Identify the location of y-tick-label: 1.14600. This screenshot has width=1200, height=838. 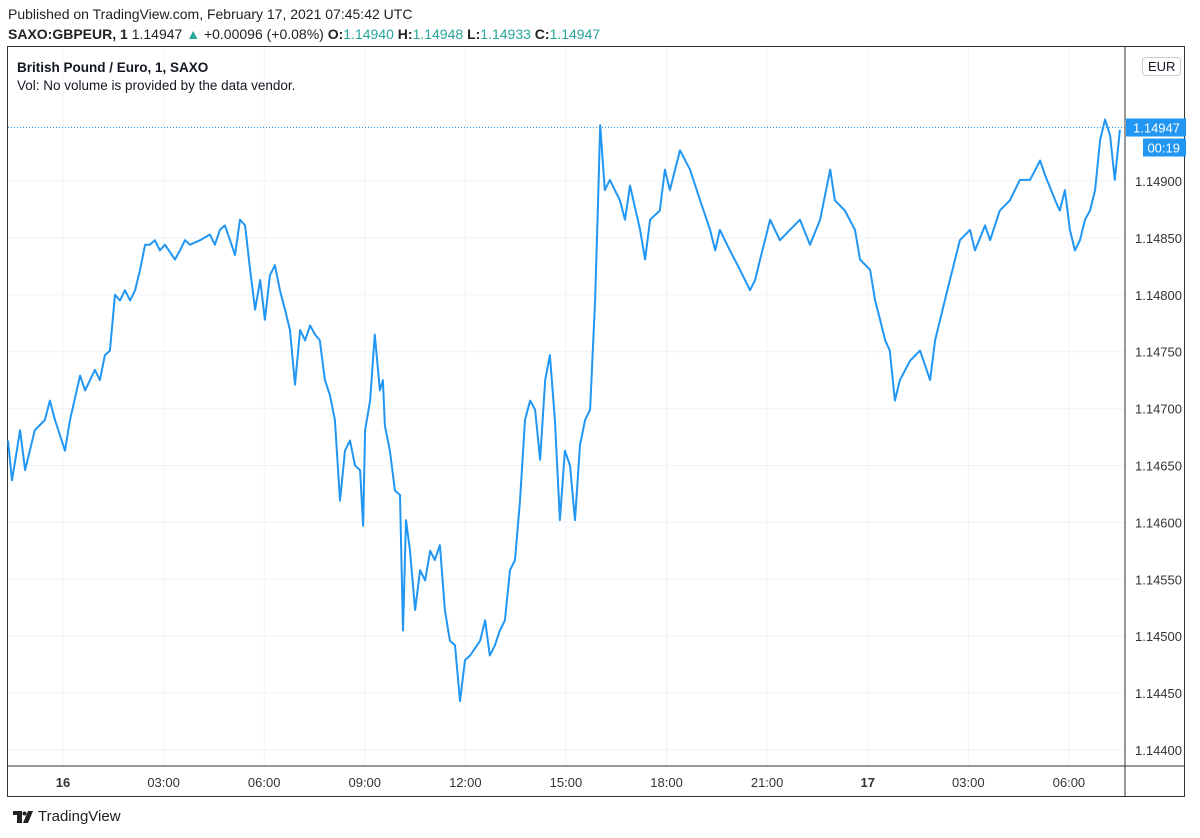
(1158, 522).